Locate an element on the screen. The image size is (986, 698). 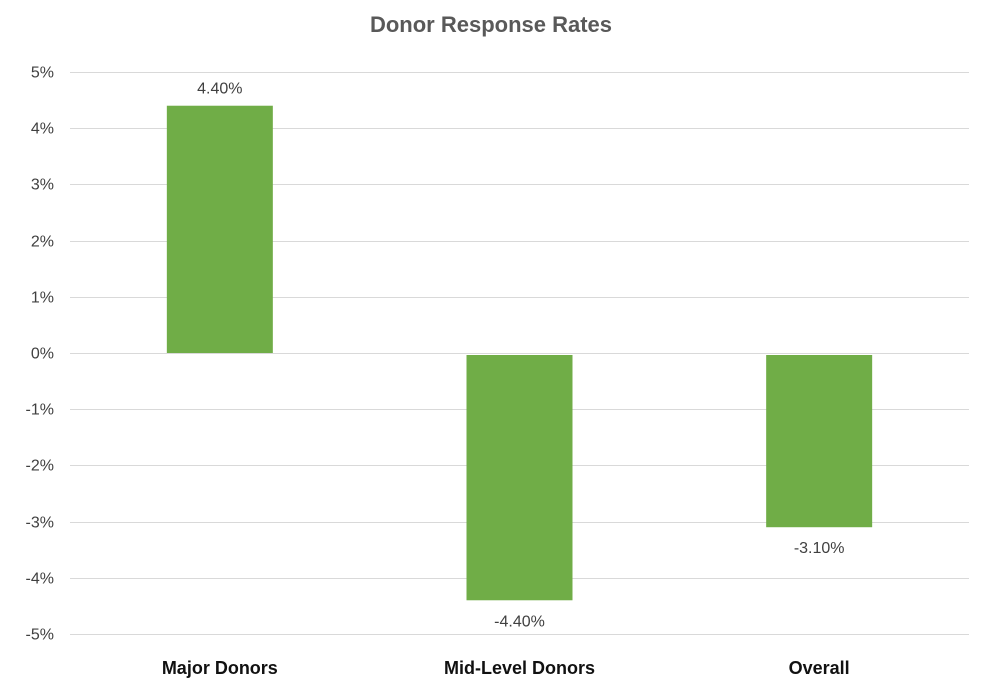
data-label: -4.40% is located at coordinates (519, 621).